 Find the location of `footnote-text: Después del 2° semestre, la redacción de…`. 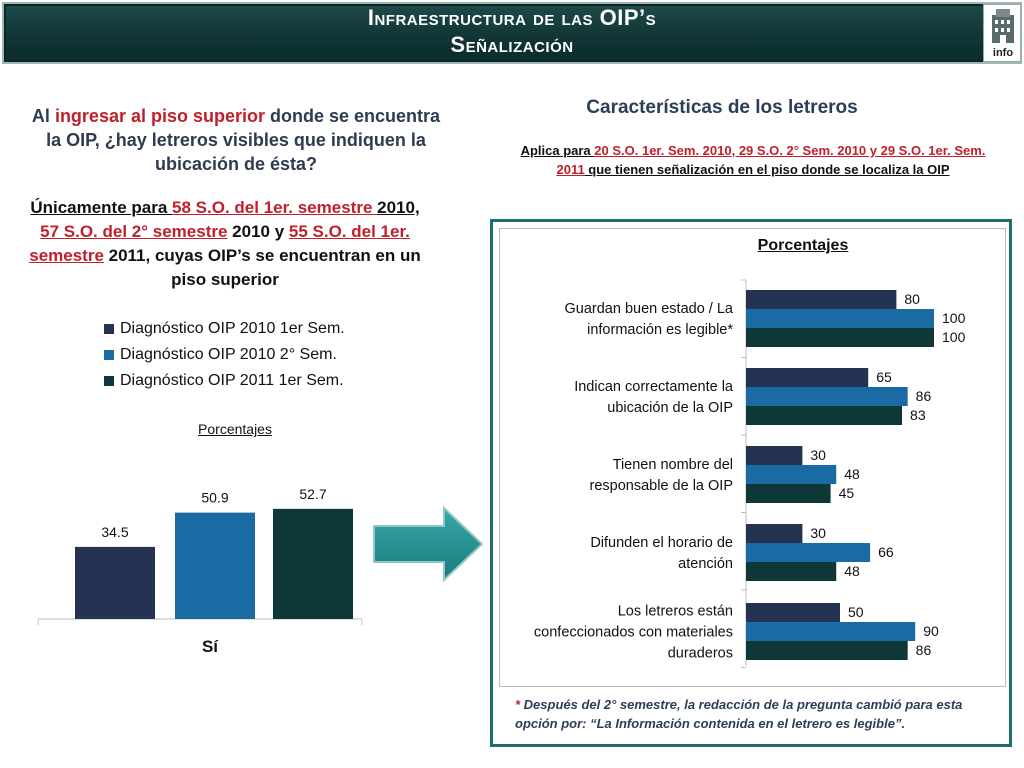

footnote-text: Después del 2° semestre, la redacción de… is located at coordinates (739, 714).